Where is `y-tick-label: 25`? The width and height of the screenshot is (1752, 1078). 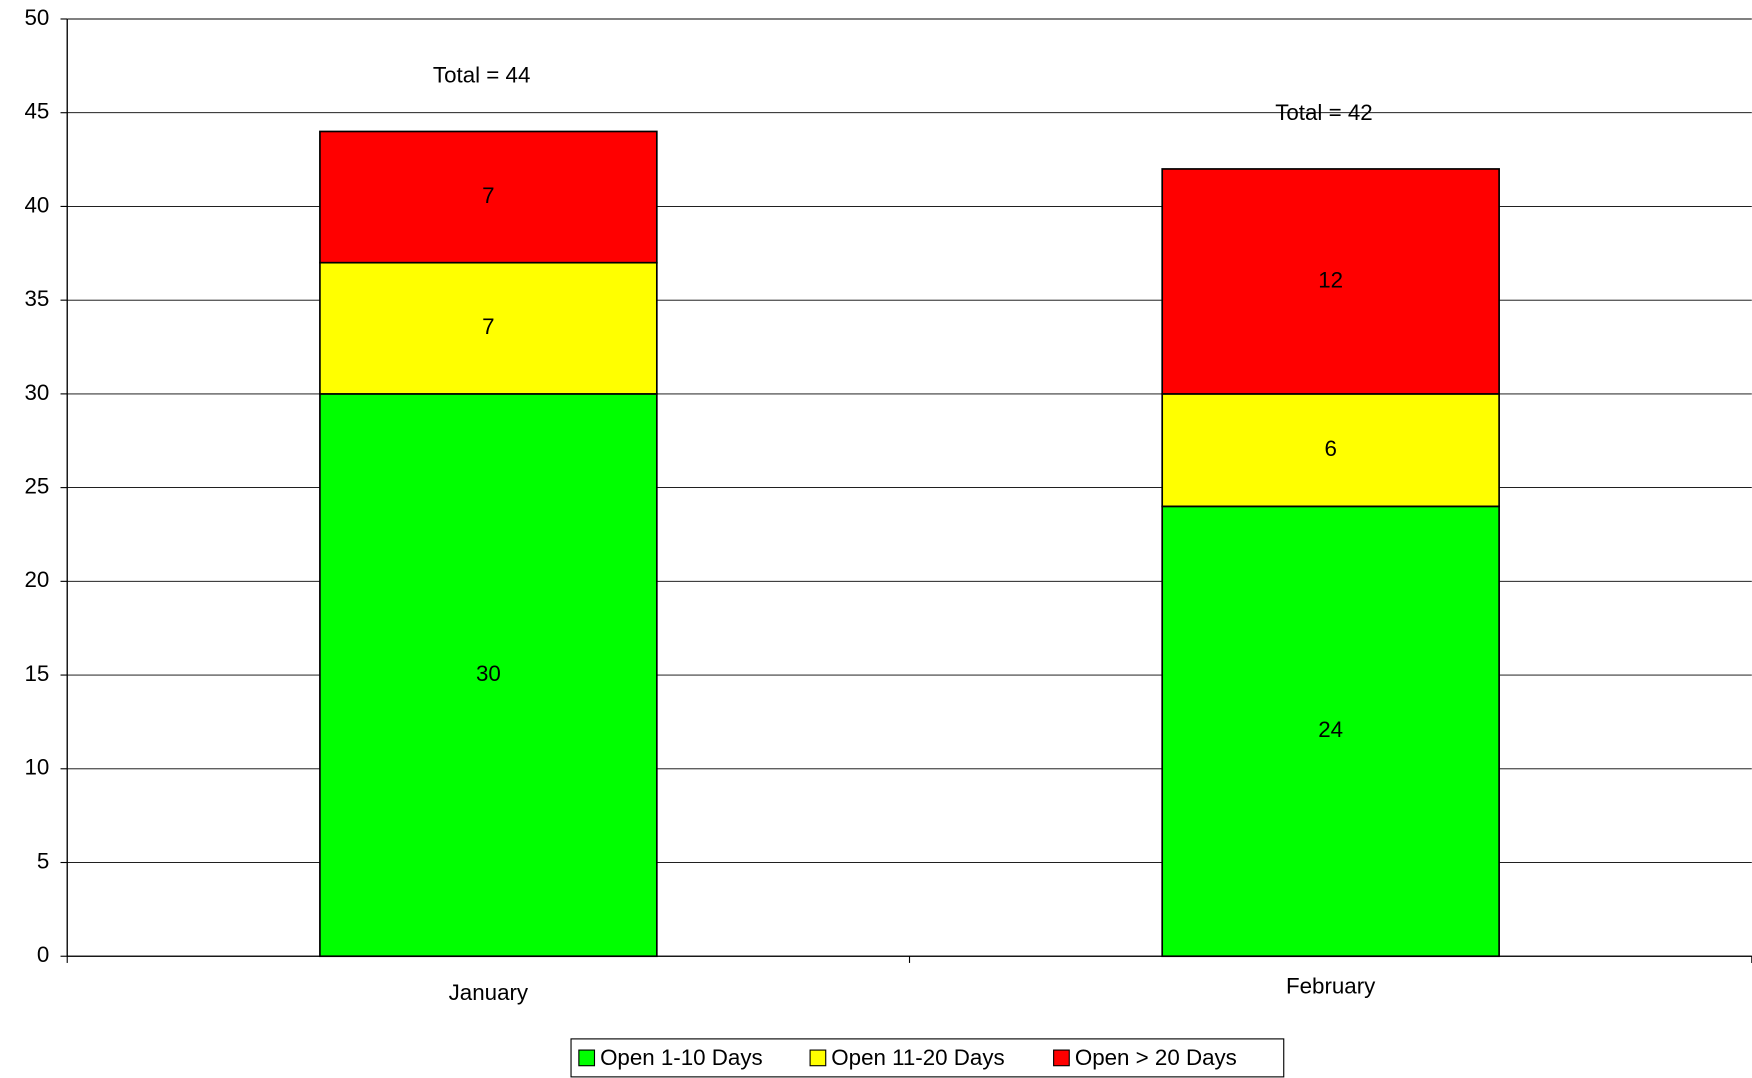
y-tick-label: 25 is located at coordinates (37, 486).